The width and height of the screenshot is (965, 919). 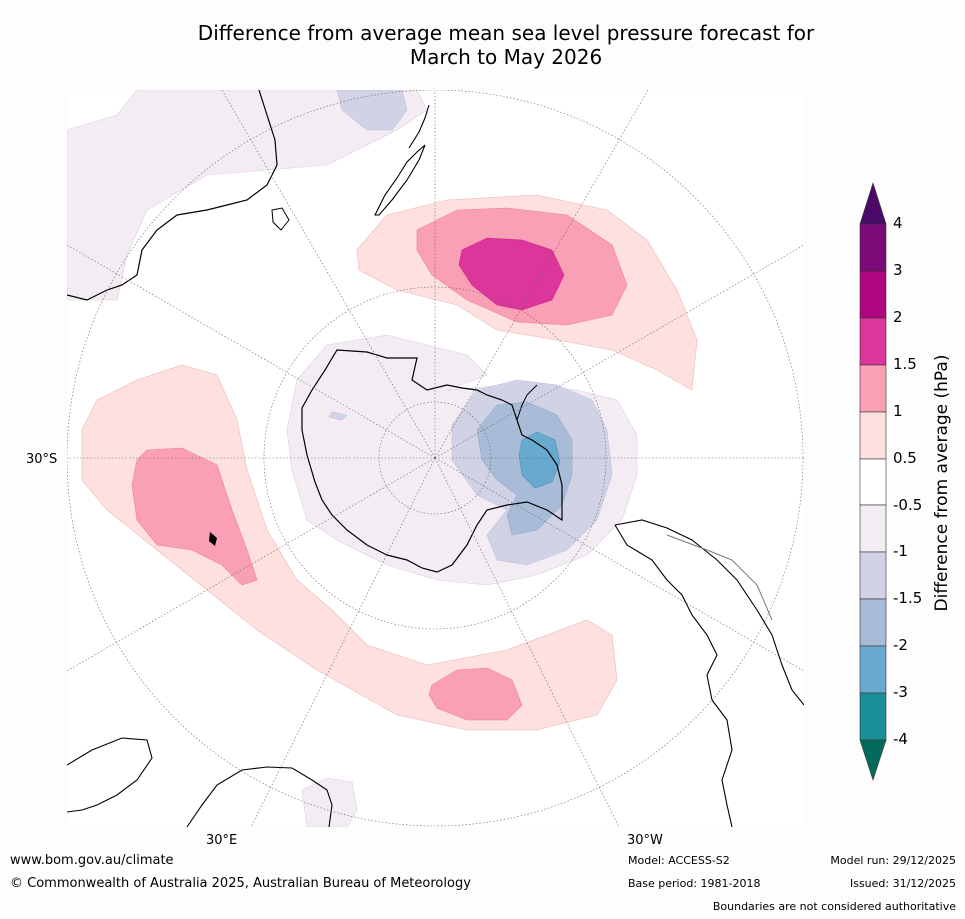 What do you see at coordinates (432, 461) in the screenshot?
I see `antarctica-coastline` at bounding box center [432, 461].